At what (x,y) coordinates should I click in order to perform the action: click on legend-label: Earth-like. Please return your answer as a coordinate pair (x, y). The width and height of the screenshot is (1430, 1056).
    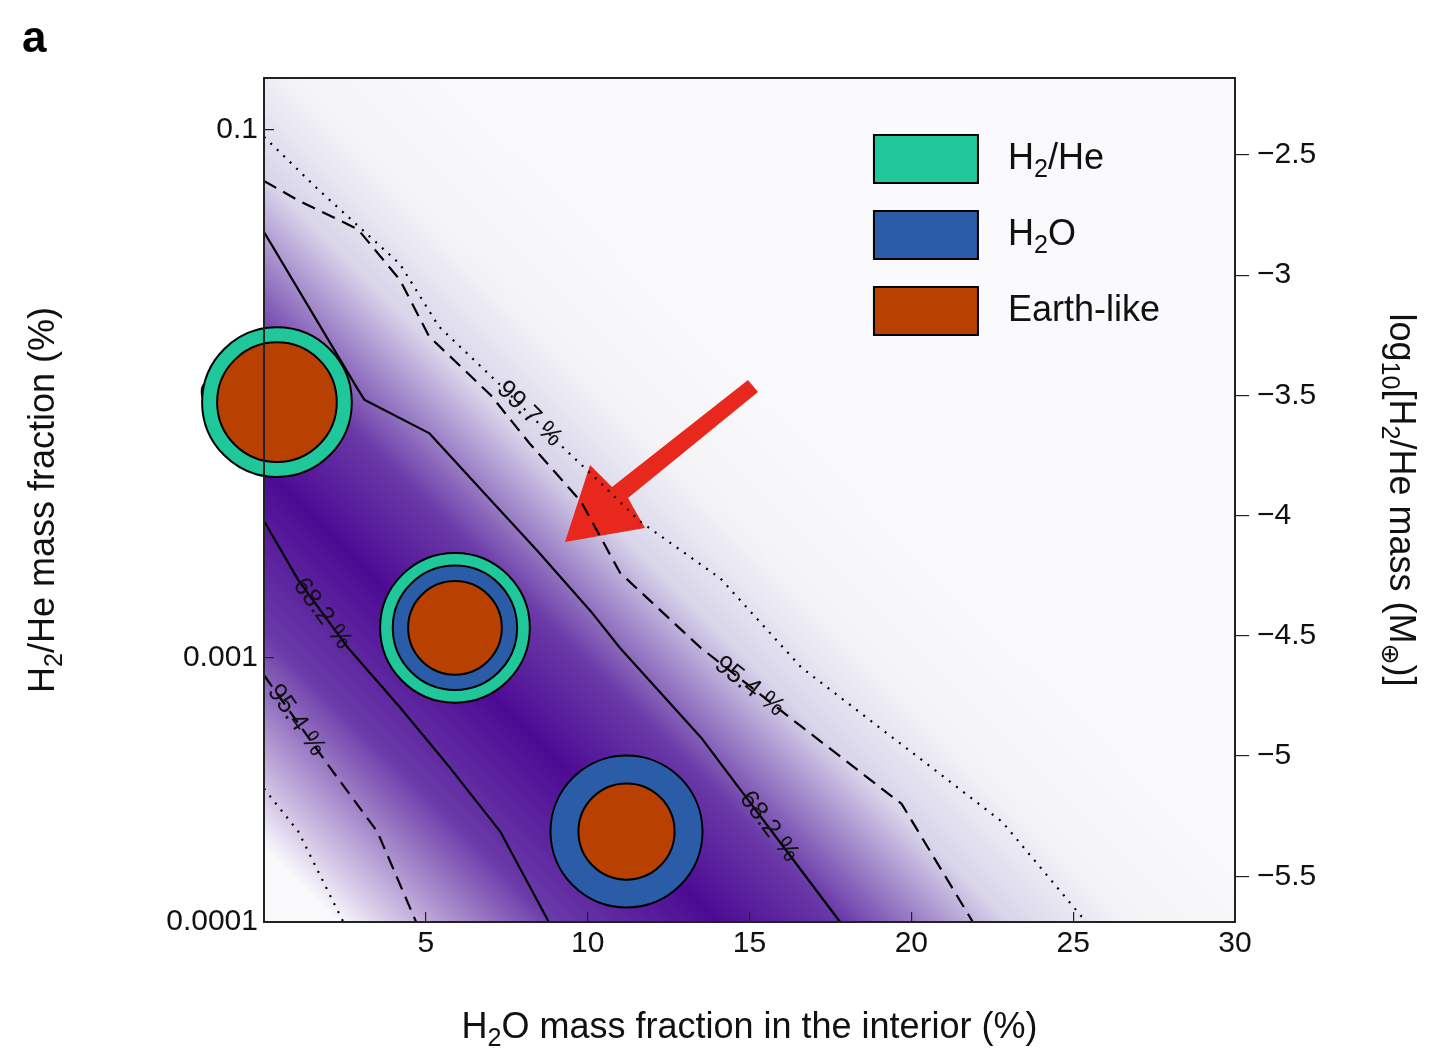
    Looking at the image, I should click on (1084, 308).